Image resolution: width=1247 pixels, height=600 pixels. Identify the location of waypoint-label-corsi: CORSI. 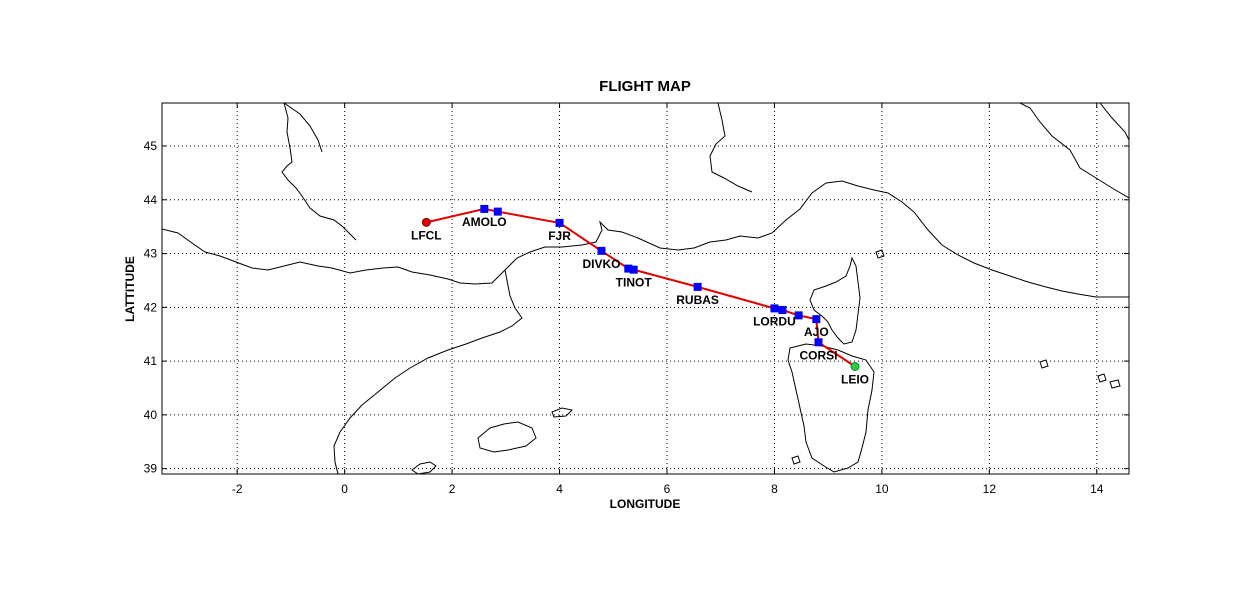
(818, 355).